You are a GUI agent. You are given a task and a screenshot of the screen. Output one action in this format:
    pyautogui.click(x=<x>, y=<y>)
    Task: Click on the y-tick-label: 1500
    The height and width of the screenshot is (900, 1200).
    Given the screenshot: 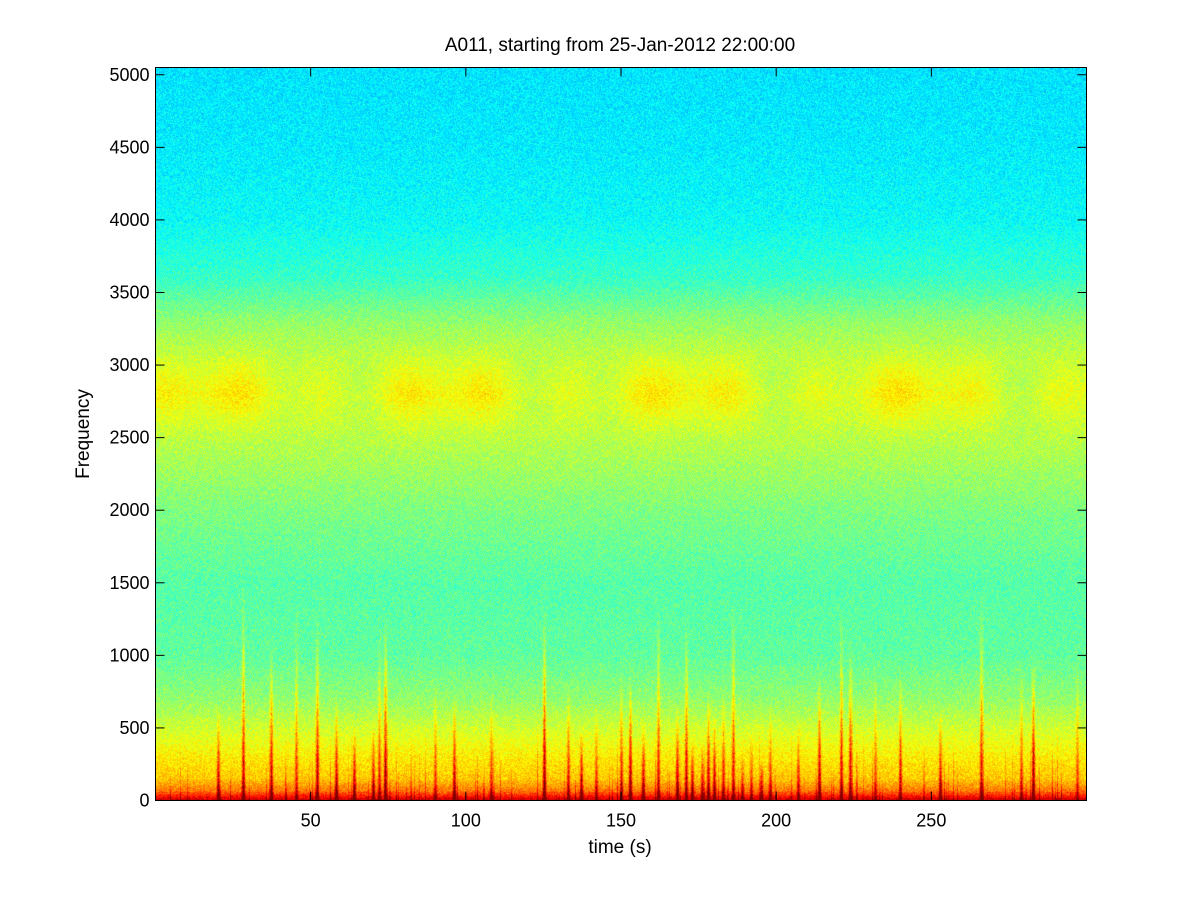 What is the action you would take?
    pyautogui.click(x=129, y=583)
    